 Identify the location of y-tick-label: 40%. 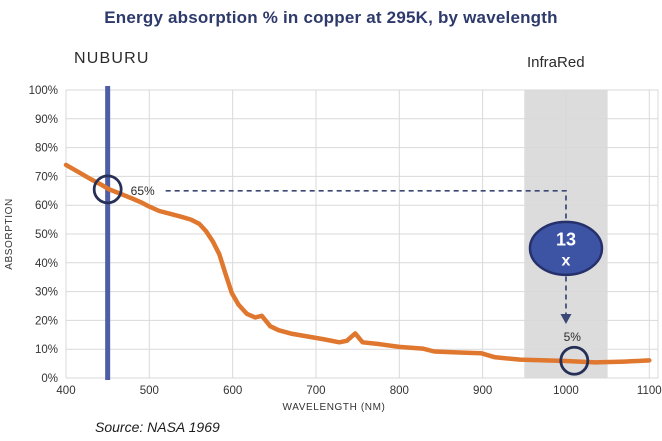
(46, 264).